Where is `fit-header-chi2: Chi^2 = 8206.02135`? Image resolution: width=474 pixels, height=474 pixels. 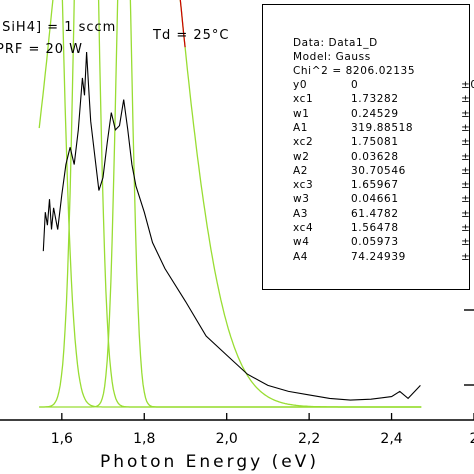
fit-header-chi2: Chi^2 = 8206.02135 is located at coordinates (354, 71).